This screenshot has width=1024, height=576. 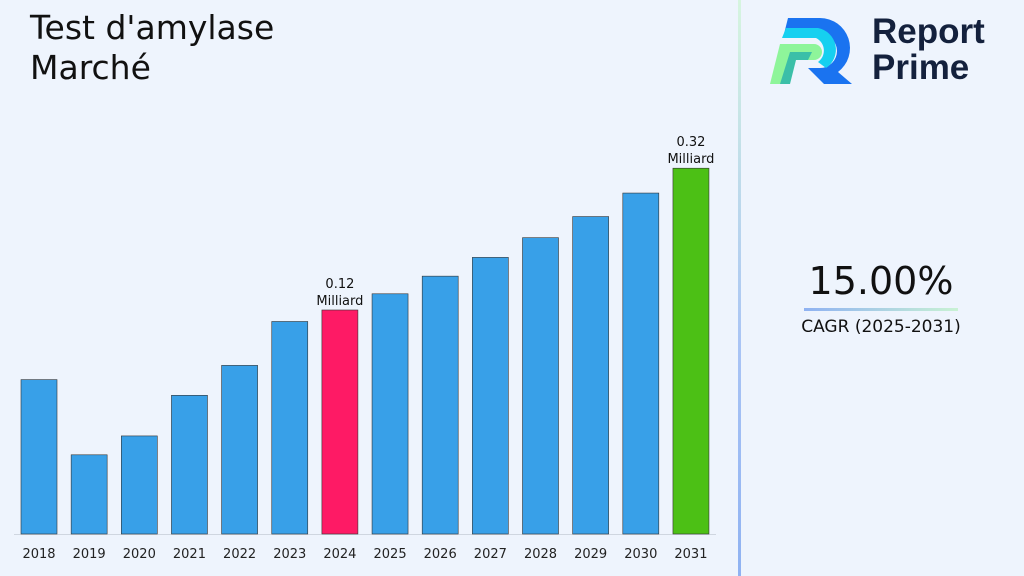 What do you see at coordinates (811, 51) in the screenshot?
I see `logo-mark-icon` at bounding box center [811, 51].